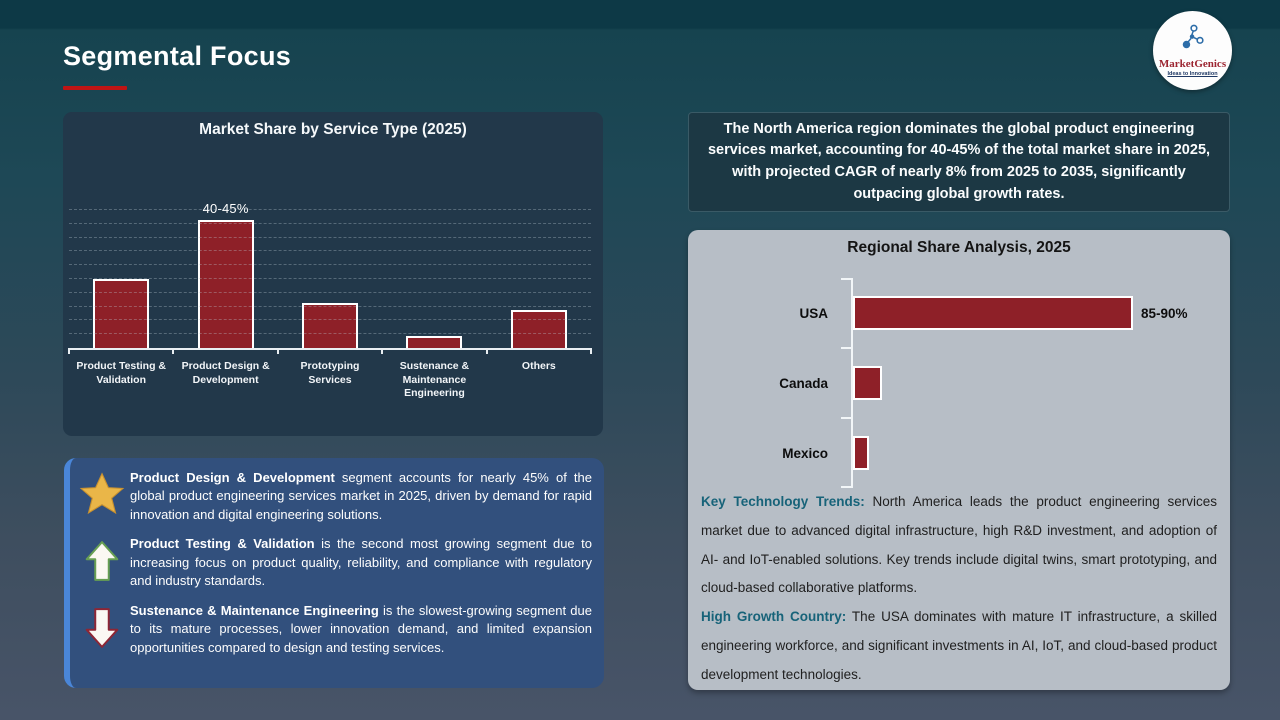 The image size is (1280, 720). Describe the element at coordinates (333, 129) in the screenshot. I see `service-chart-title: Market Share by Service Type (2025)` at that location.